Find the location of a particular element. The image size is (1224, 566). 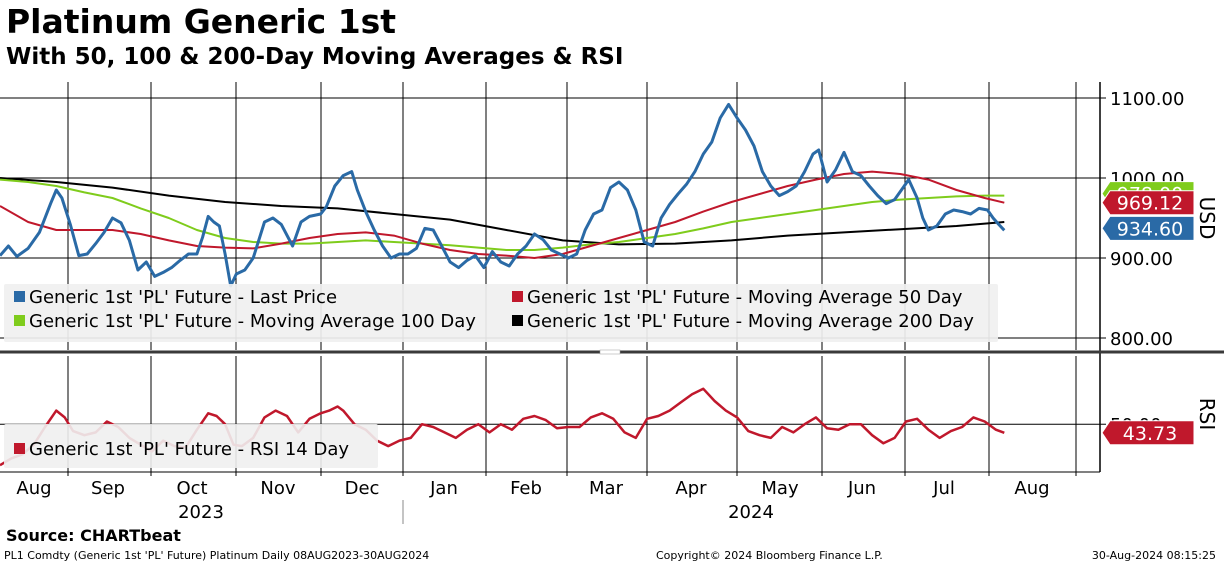

tag-ma50: 969.12 is located at coordinates (1148, 203).